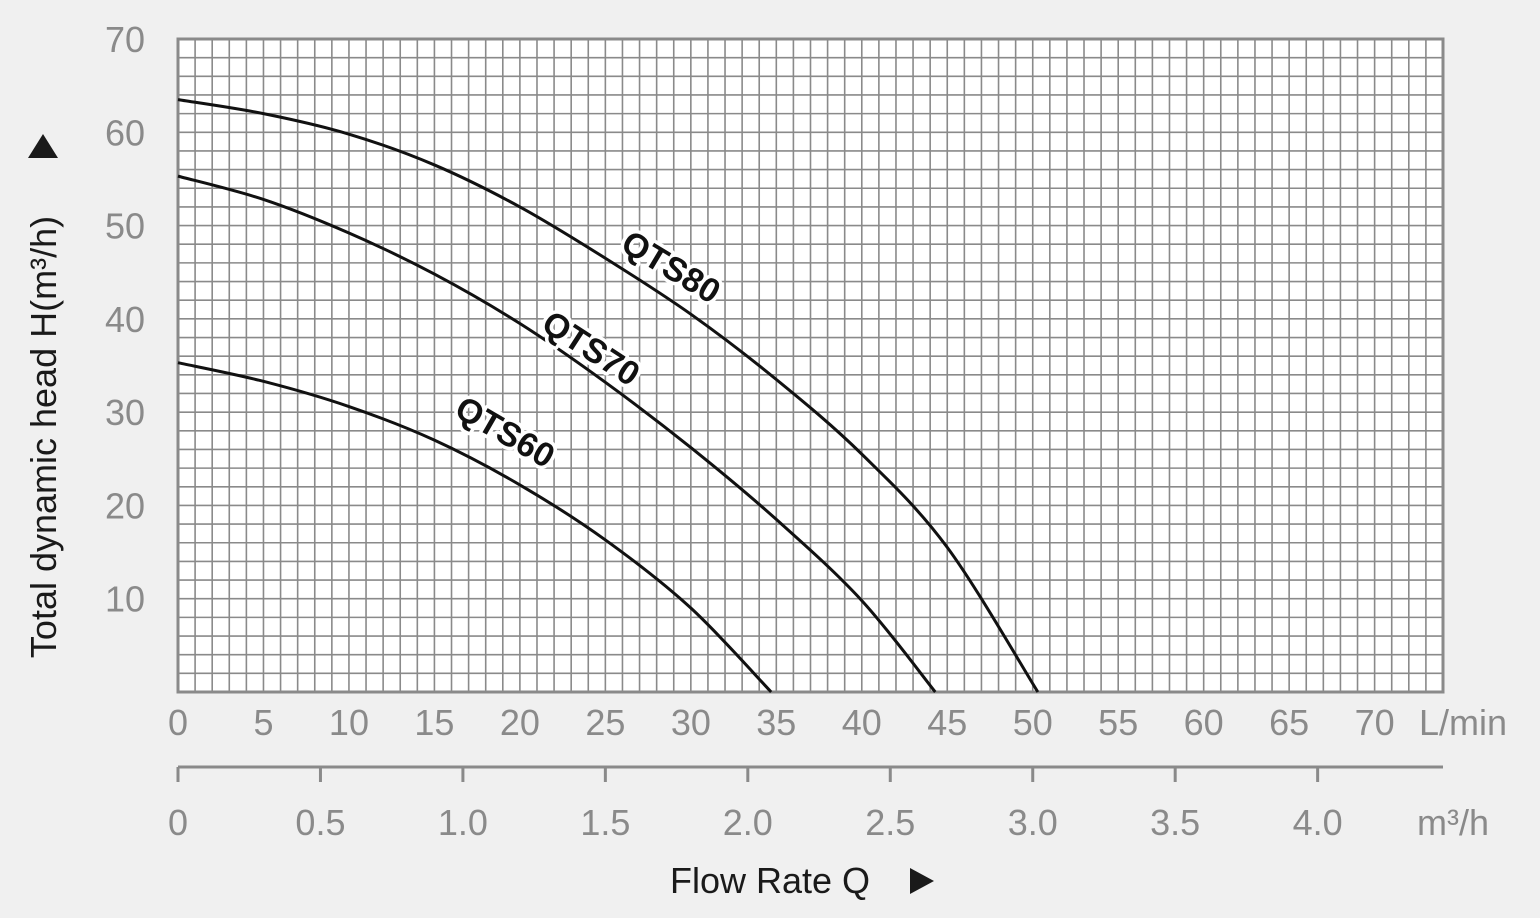 This screenshot has height=918, width=1540. I want to click on x-tick-label: 60, so click(1204, 722).